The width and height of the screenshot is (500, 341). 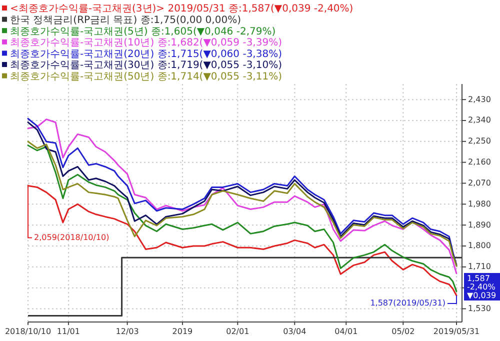 I want to click on legend-label: 최종호가수익률-국고채권(50년) 종:1,714(▼0,055 -3,11%), so click(x=146, y=77).